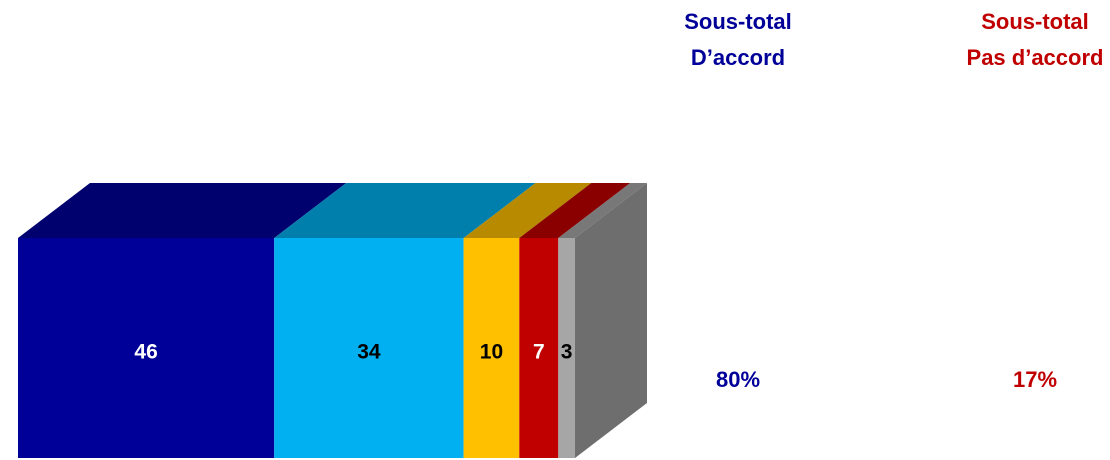 Image resolution: width=1110 pixels, height=460 pixels. Describe the element at coordinates (738, 379) in the screenshot. I see `subtotal-value: 80%` at that location.